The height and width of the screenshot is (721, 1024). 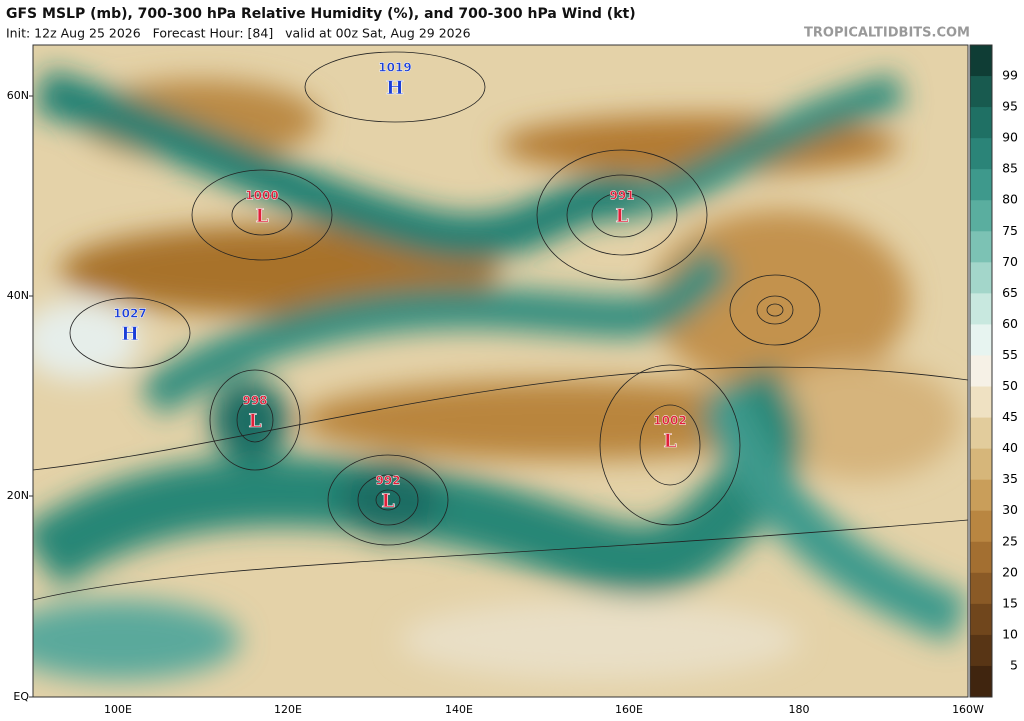 What do you see at coordinates (1010, 75) in the screenshot?
I see `colorbar-label: 99` at bounding box center [1010, 75].